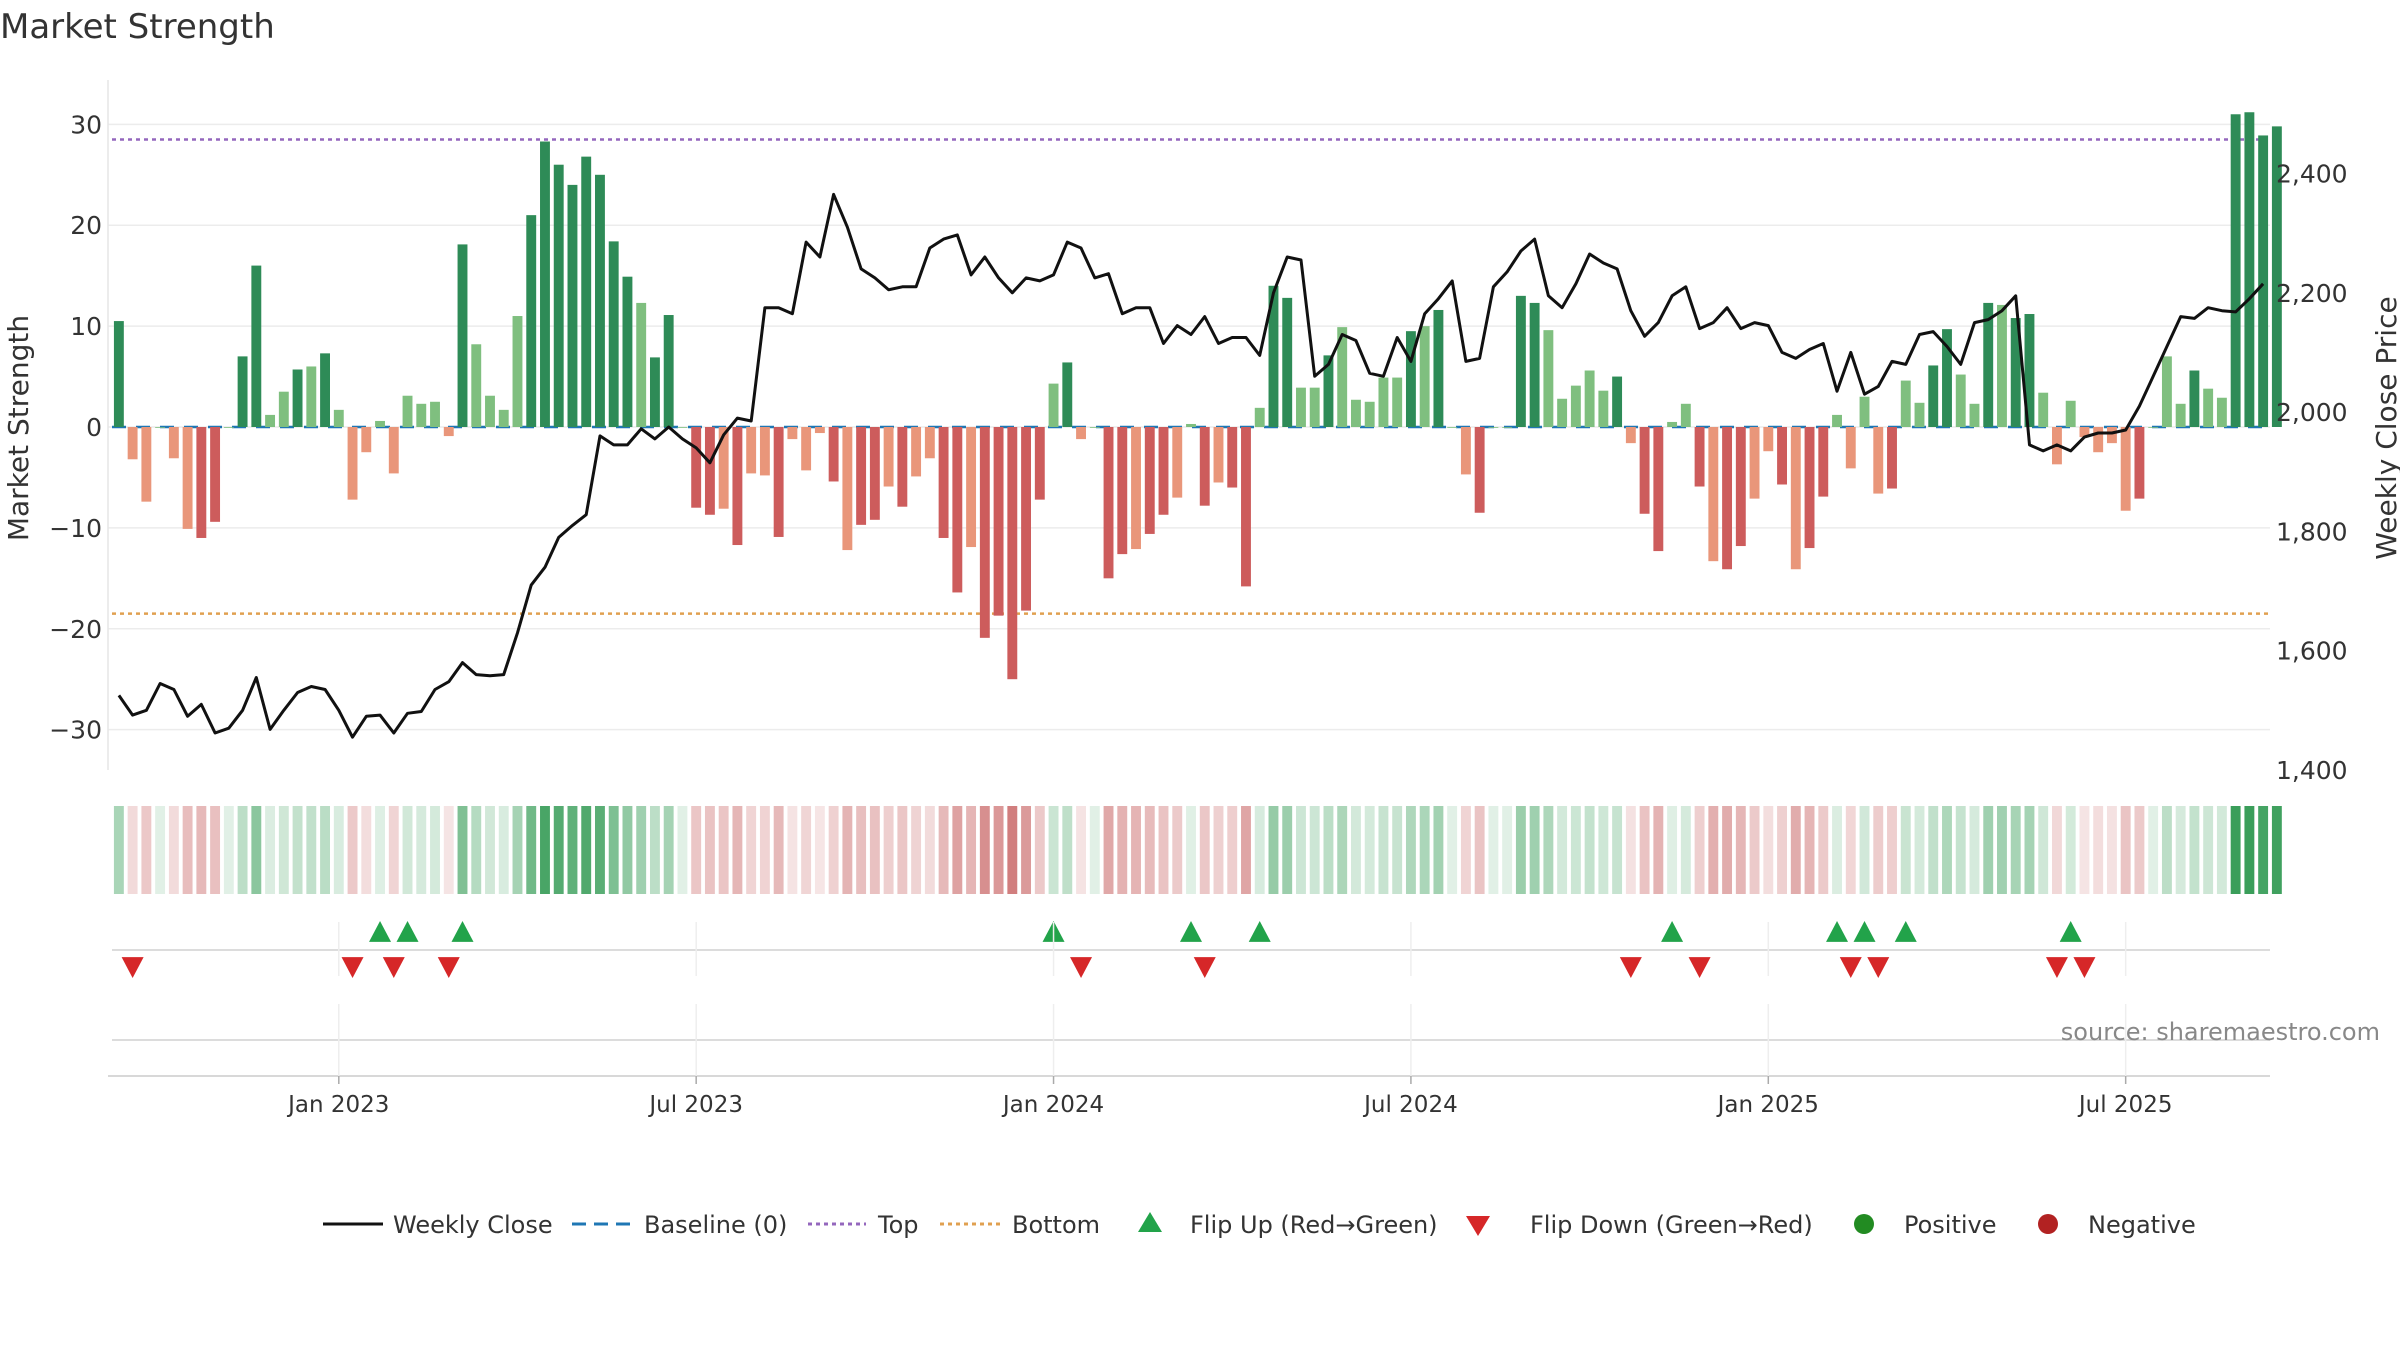 This screenshot has height=1354, width=2400. What do you see at coordinates (86, 326) in the screenshot?
I see `y-tick-label-2: 10` at bounding box center [86, 326].